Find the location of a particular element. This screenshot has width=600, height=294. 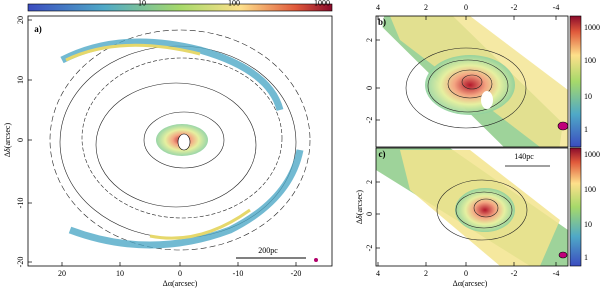

y-tick-label: -10 is located at coordinates (20, 203).